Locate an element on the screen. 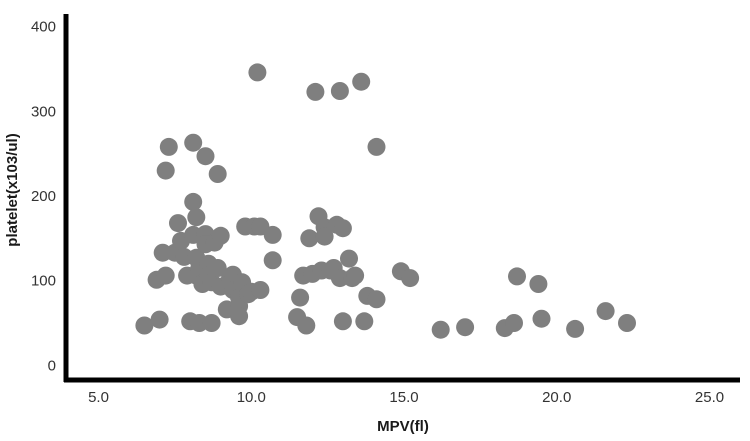 This screenshot has height=441, width=750. y-axis-ticks: 0 100 200 300 400 is located at coordinates (43, 197).